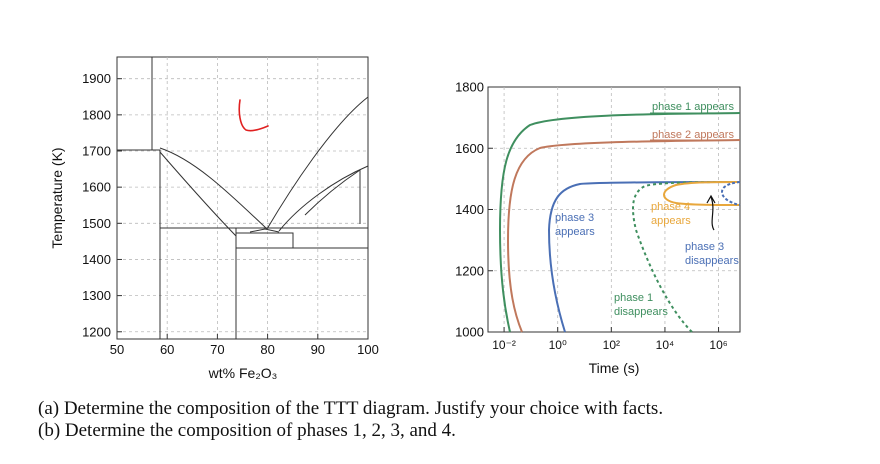  Describe the element at coordinates (702, 193) in the screenshot. I see `phase4-appears-curve` at that location.